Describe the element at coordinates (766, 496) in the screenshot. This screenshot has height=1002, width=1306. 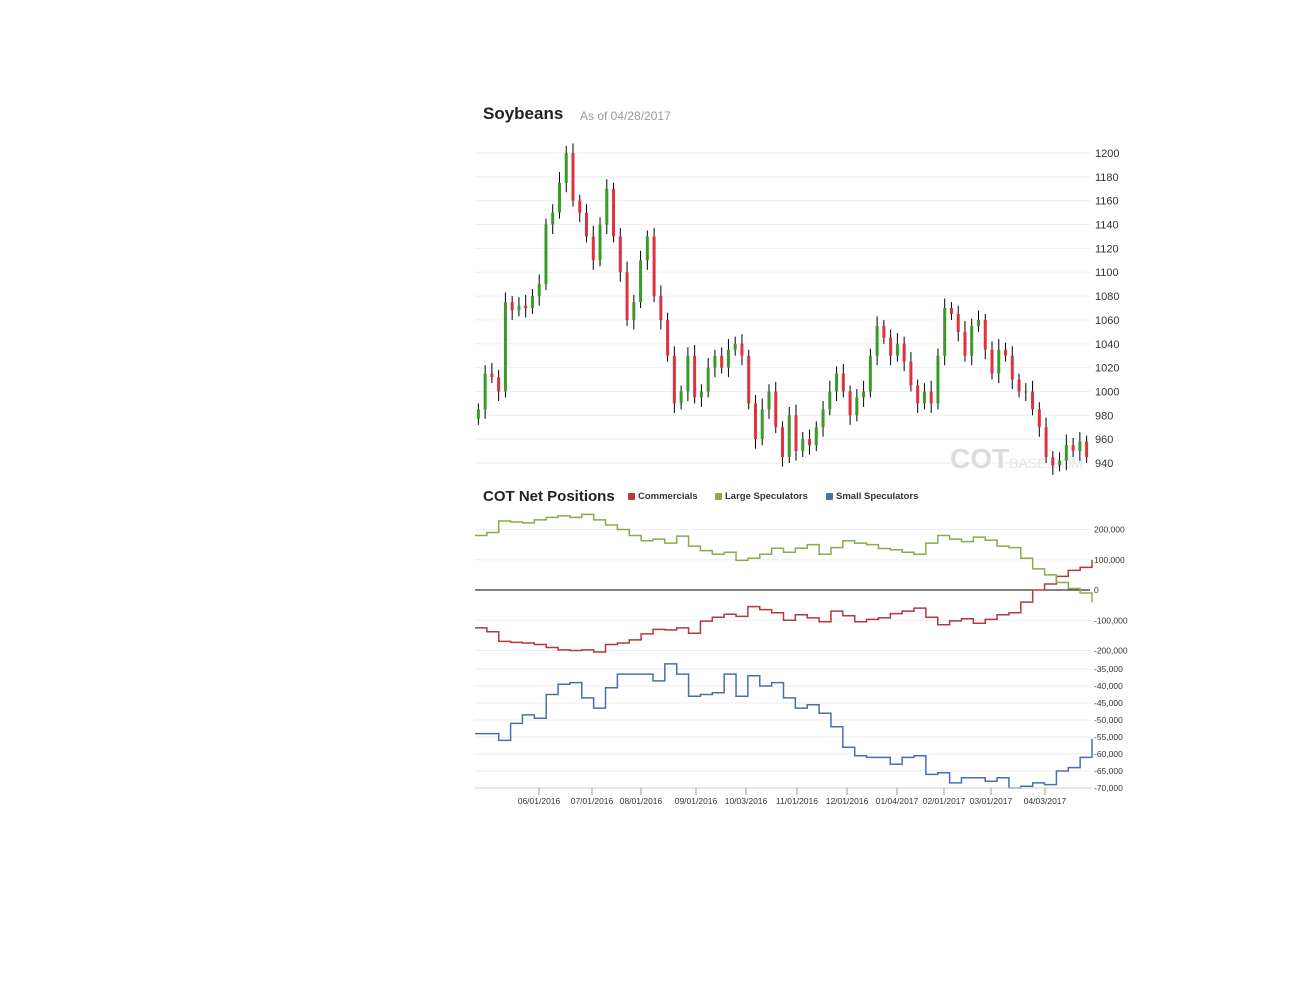
I see `legend-label: Large Speculators` at that location.